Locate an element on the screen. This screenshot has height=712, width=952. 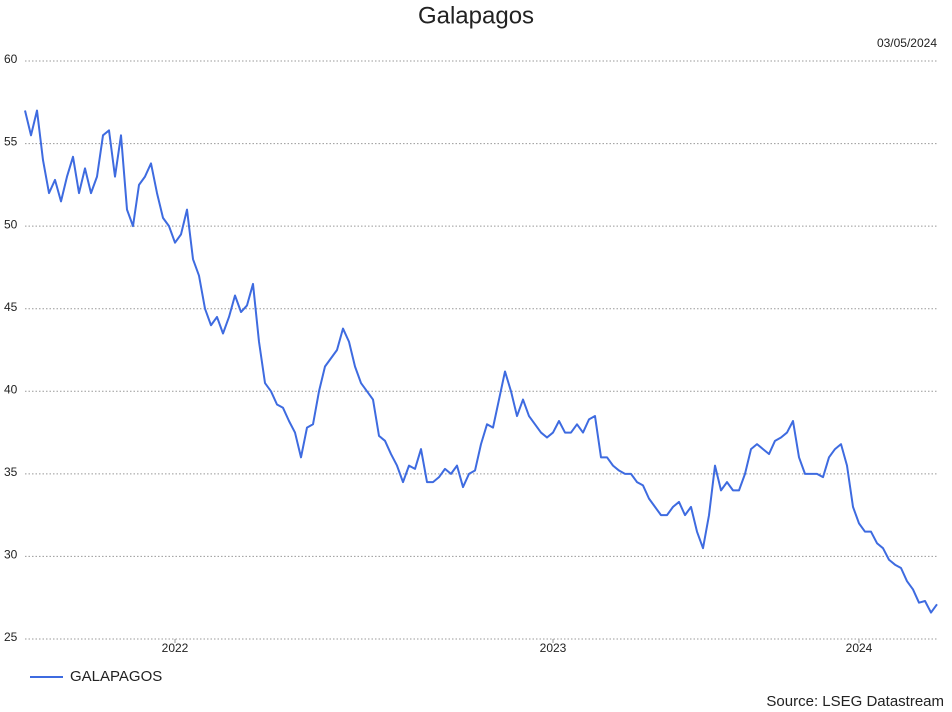
source-note: Source: LSEG Datastream is located at coordinates (855, 701).